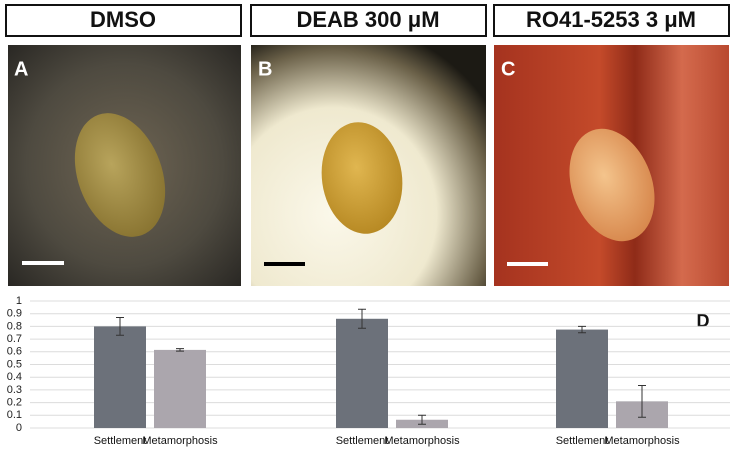 Image resolution: width=736 pixels, height=461 pixels. I want to click on y-tick-label: 0.2, so click(14, 403).